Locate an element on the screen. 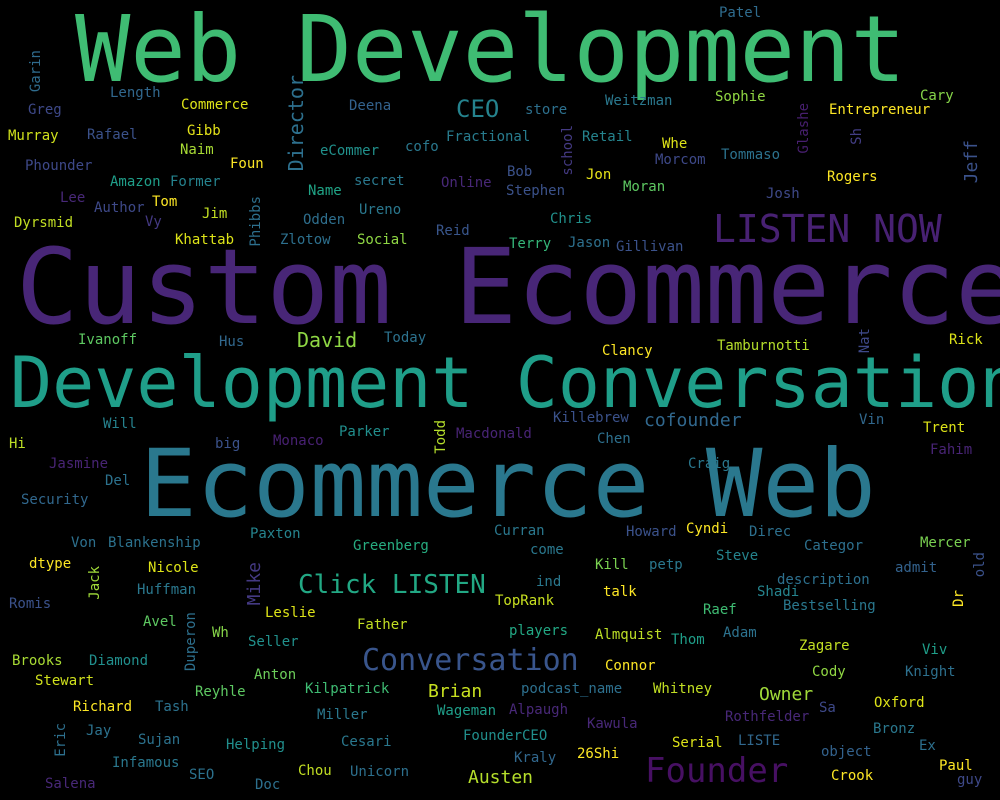 The width and height of the screenshot is (1000, 800). word-trent: Trent is located at coordinates (944, 428).